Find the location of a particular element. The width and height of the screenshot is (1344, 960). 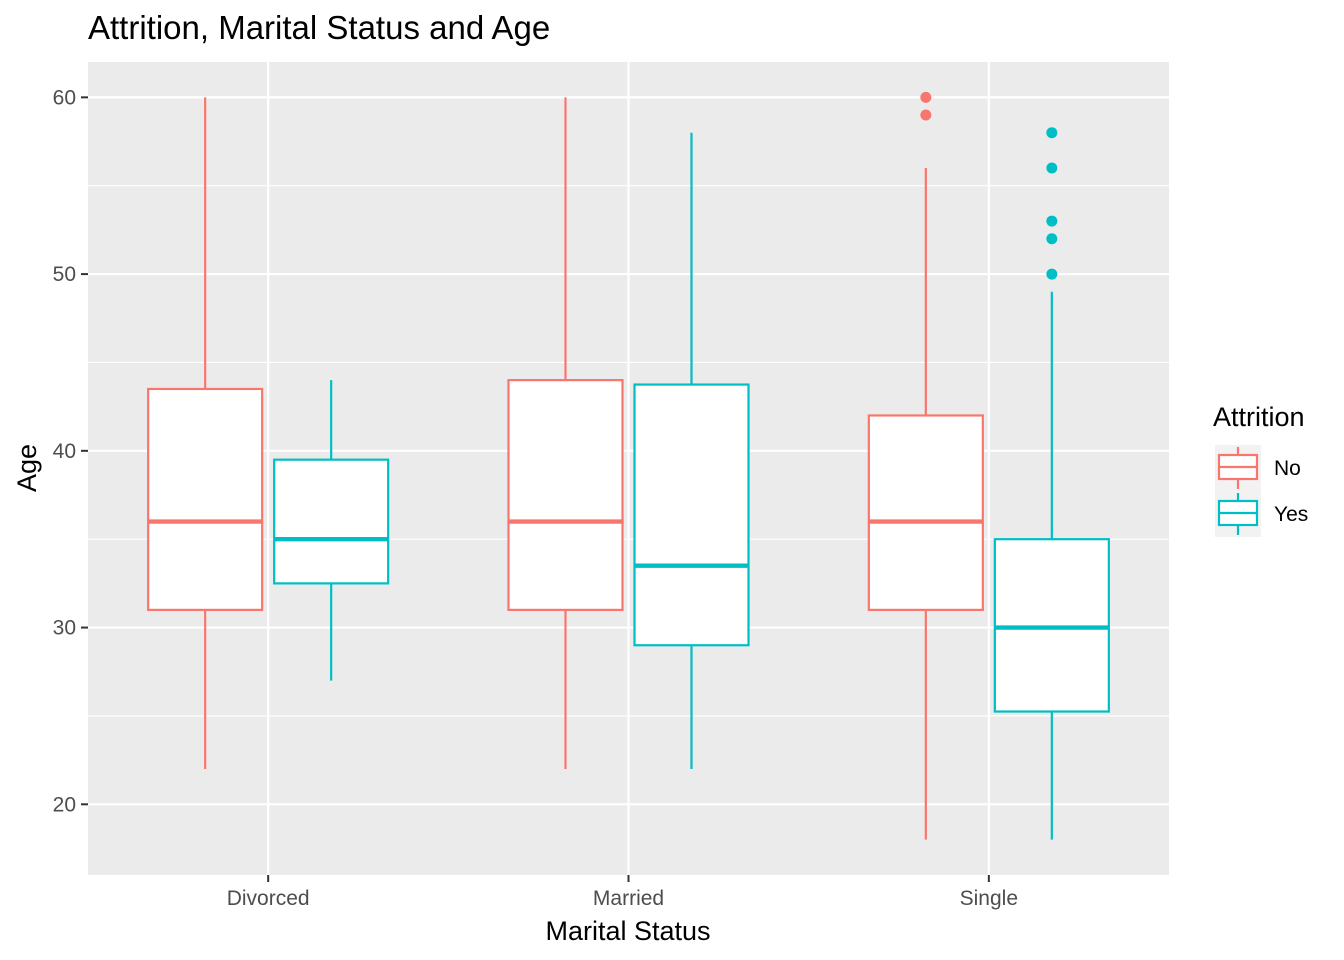

box-married-yes is located at coordinates (691, 450).